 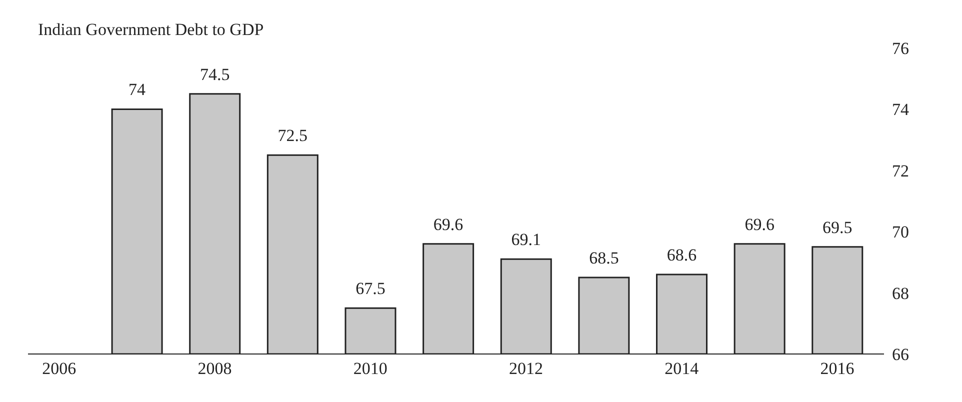 I want to click on data-label: 69.5, so click(x=837, y=227).